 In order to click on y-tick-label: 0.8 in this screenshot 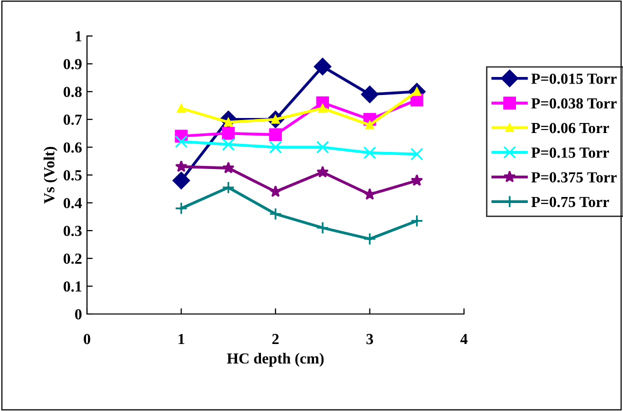, I will do `click(73, 92)`.